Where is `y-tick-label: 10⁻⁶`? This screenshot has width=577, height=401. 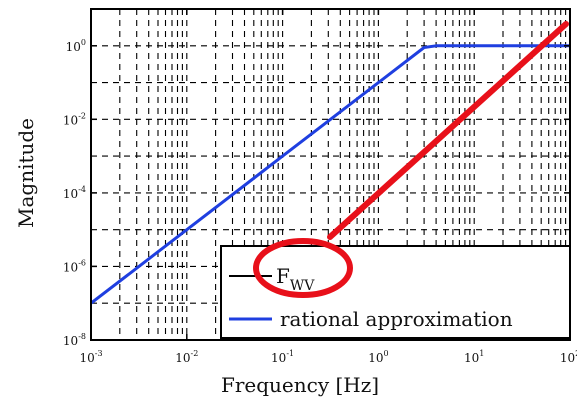 y-tick-label: 10⁻⁶ is located at coordinates (74, 266).